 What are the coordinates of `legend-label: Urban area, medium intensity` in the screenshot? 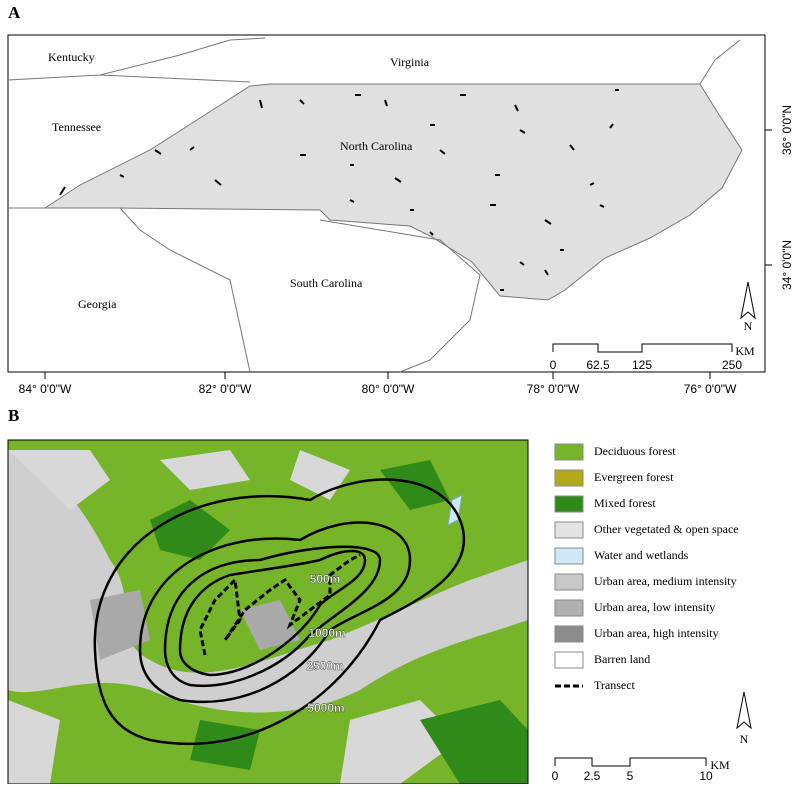 It's located at (665, 581).